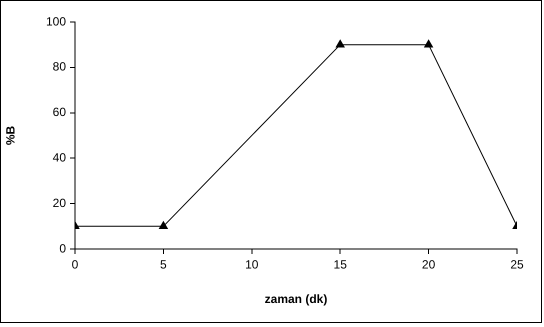 The image size is (544, 327). Describe the element at coordinates (252, 265) in the screenshot. I see `x-tick-label: 10` at that location.